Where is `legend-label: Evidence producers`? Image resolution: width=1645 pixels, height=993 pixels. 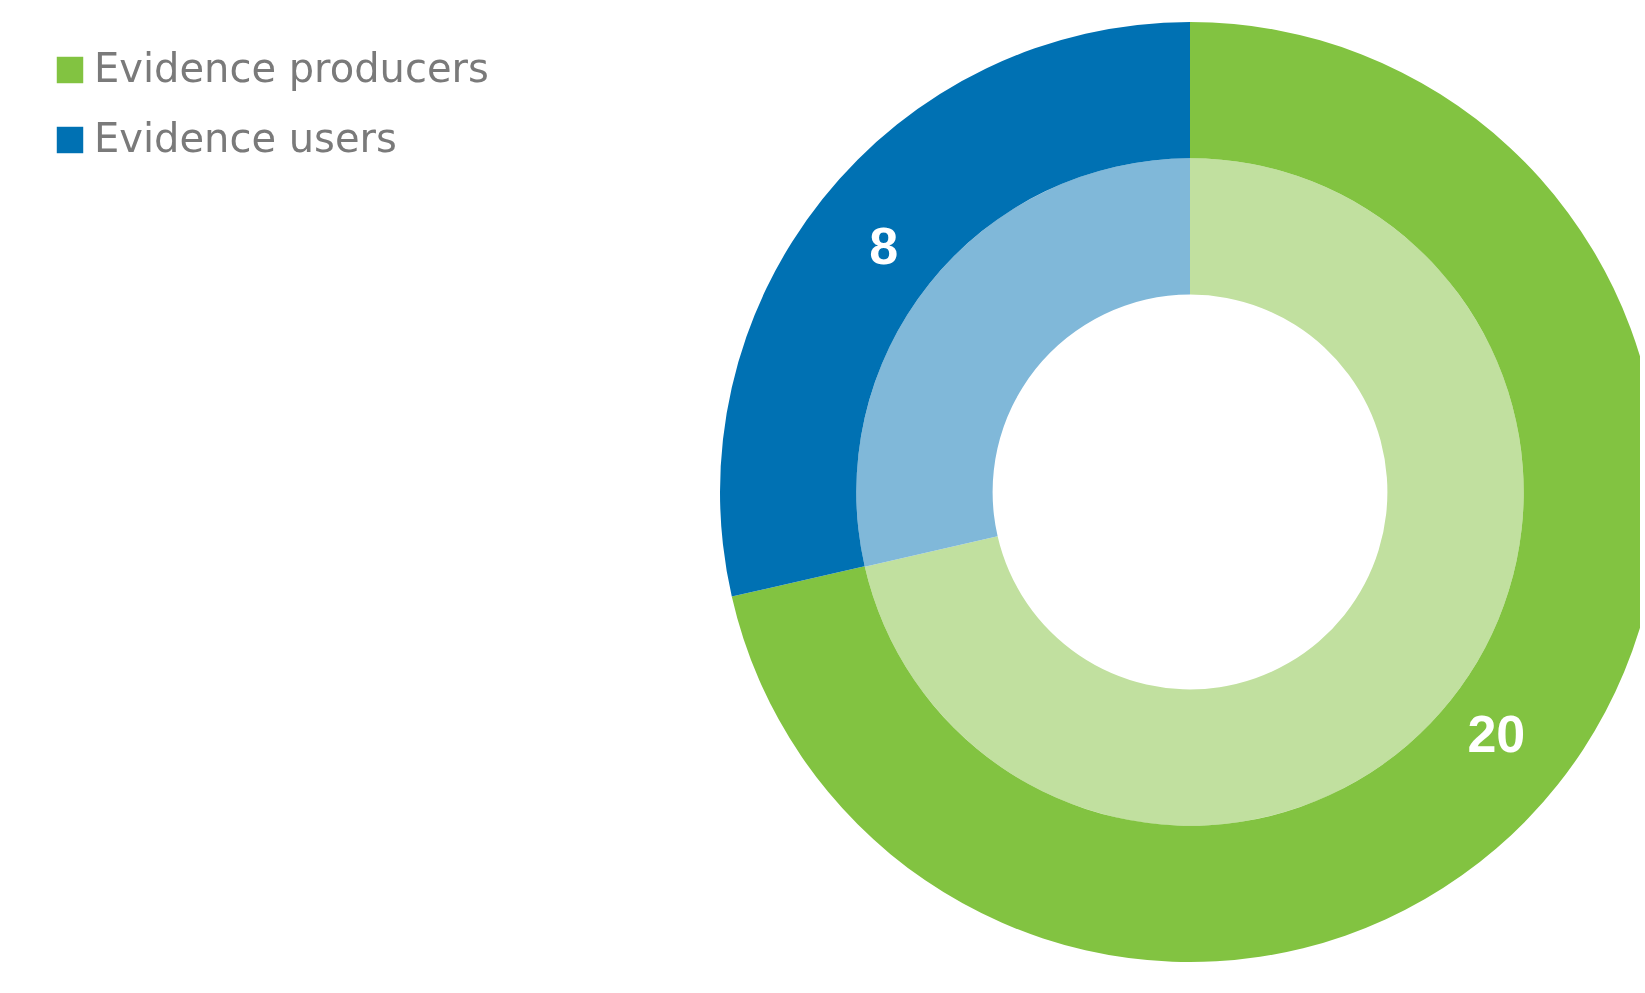
legend-label: Evidence producers is located at coordinates (291, 68).